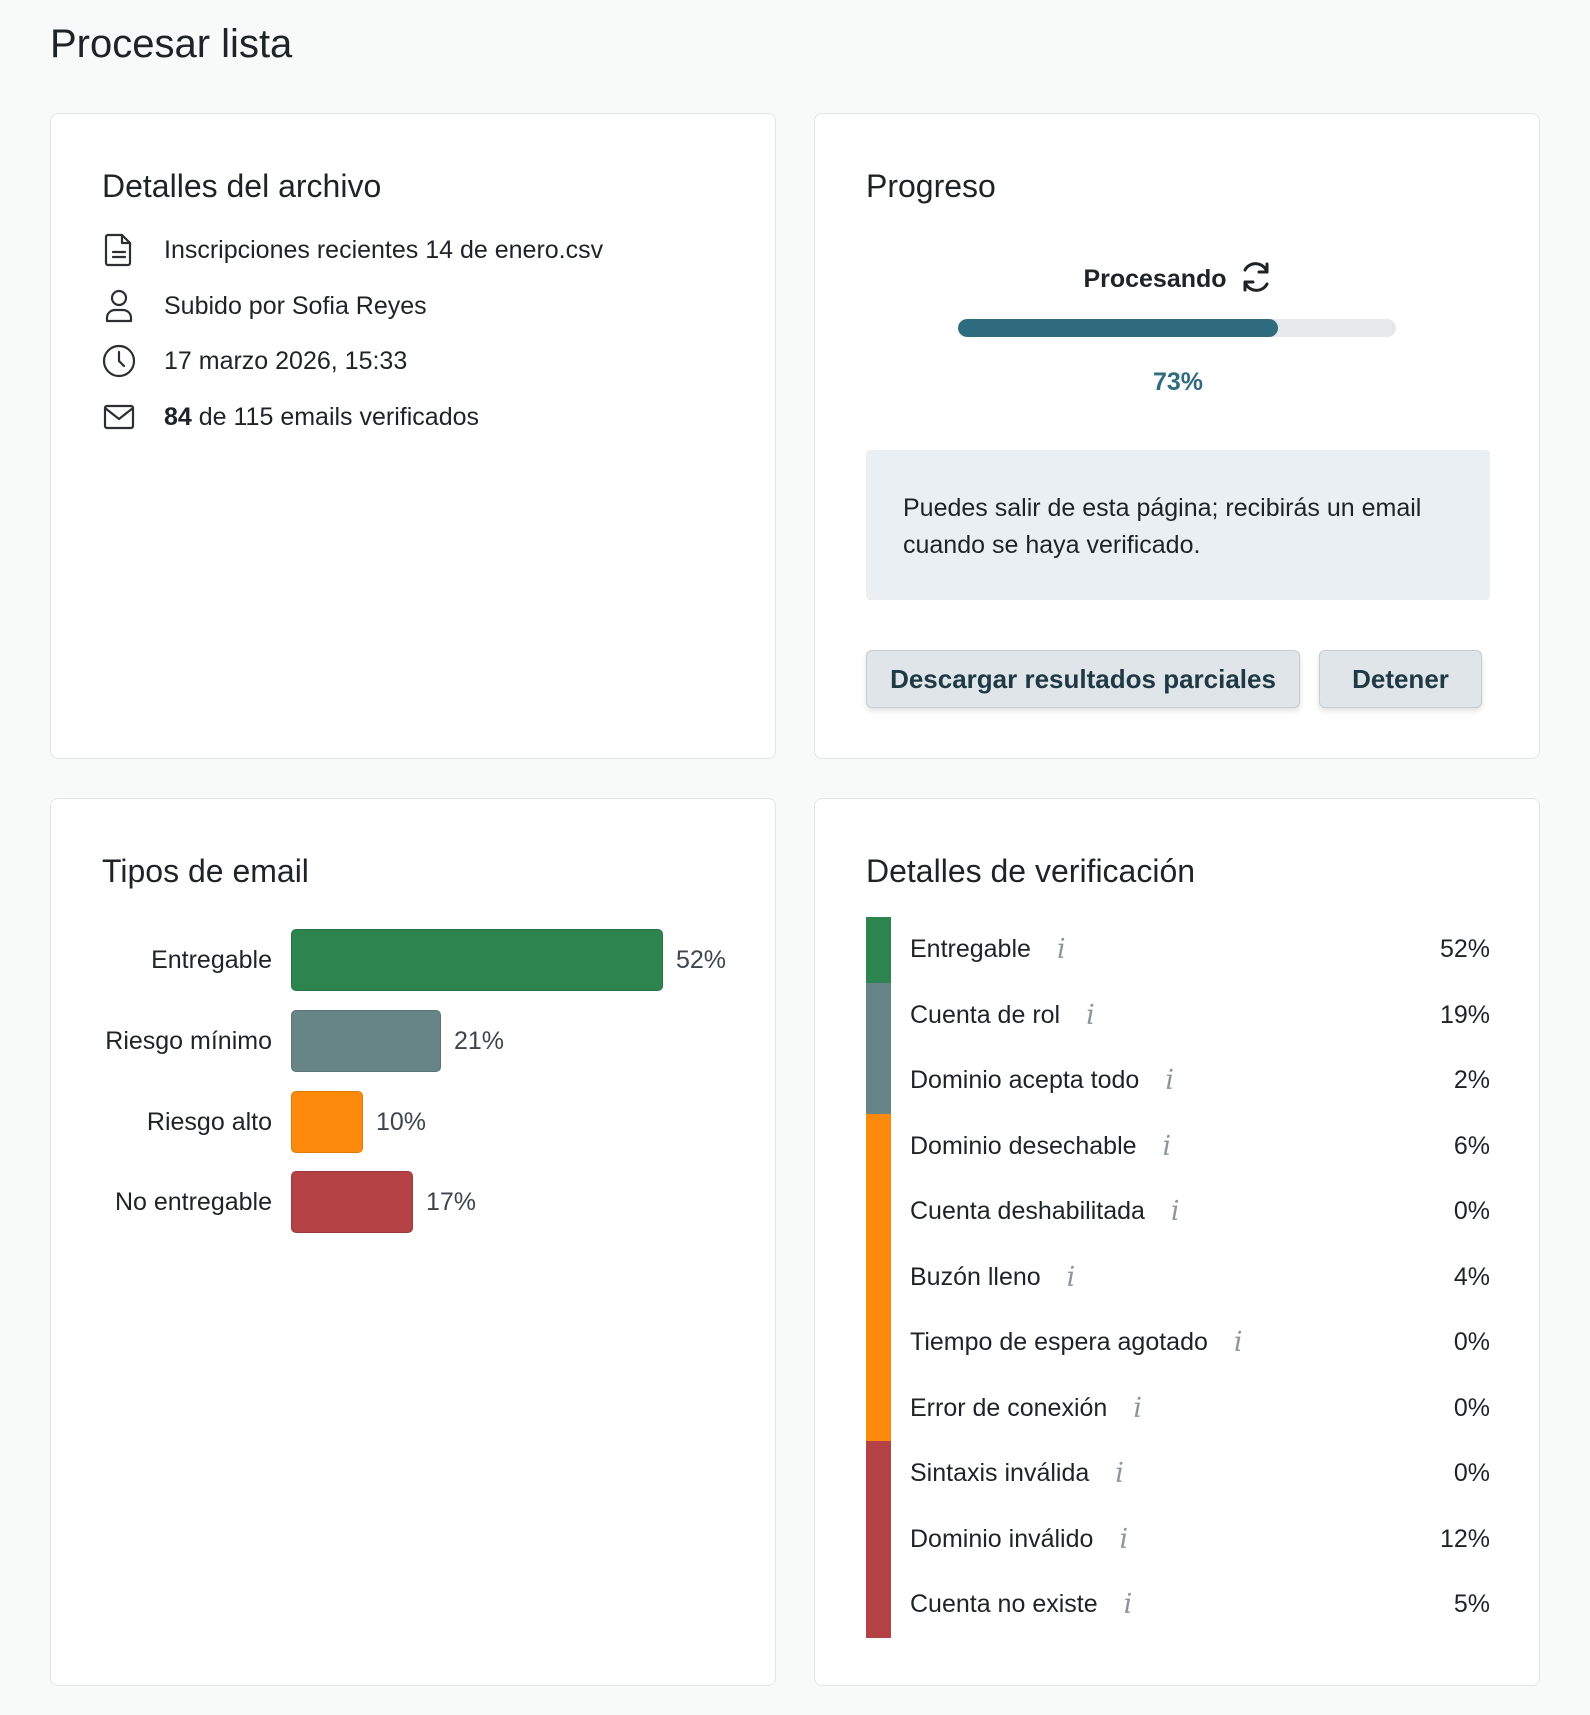  Describe the element at coordinates (119, 417) in the screenshot. I see `envelope-icon` at that location.